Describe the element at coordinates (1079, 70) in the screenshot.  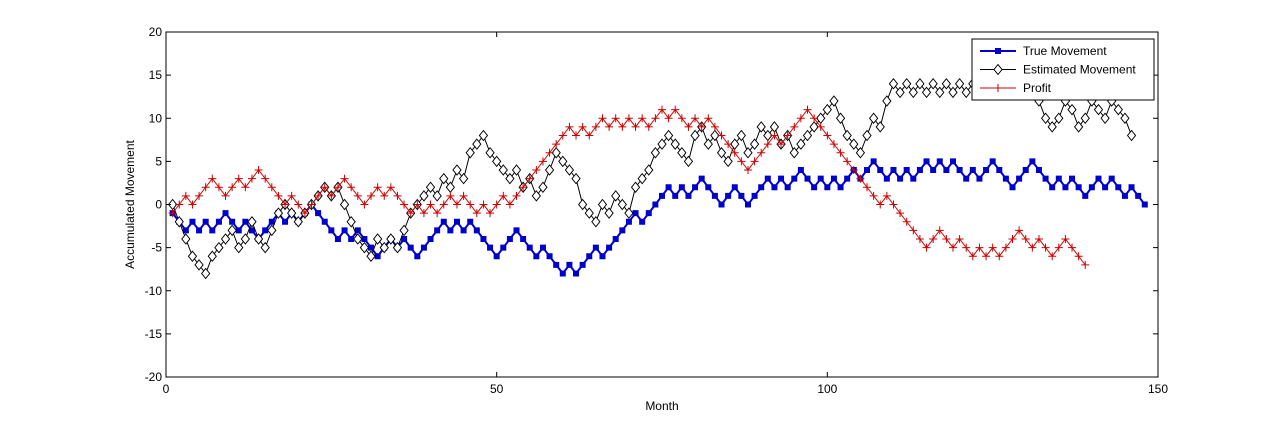
I see `legend-label: Estimated Movement` at that location.